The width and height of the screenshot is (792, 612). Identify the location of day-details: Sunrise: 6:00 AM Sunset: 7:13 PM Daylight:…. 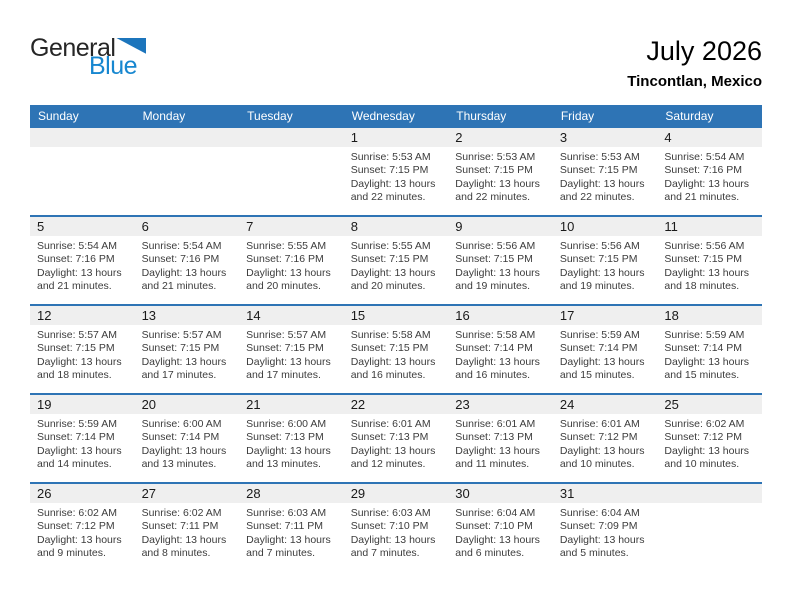
(291, 443).